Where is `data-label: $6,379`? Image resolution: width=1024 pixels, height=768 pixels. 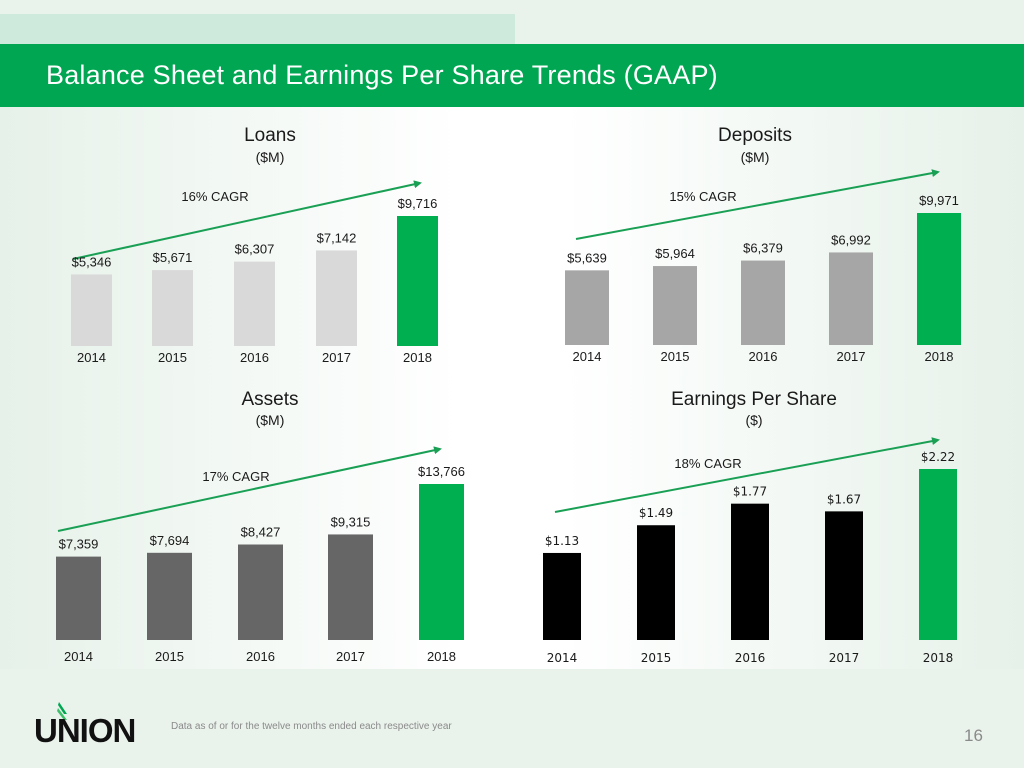 data-label: $6,379 is located at coordinates (763, 248).